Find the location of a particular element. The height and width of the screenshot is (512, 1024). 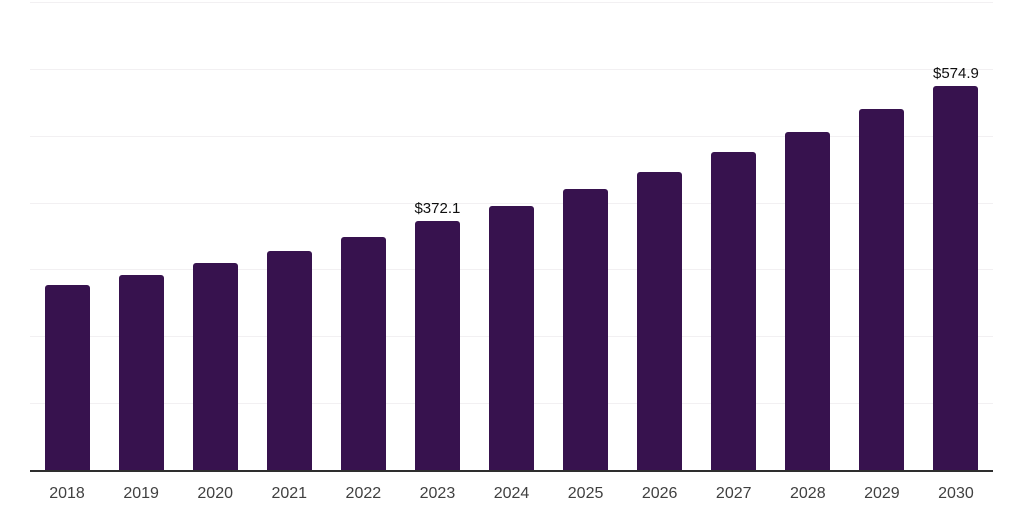

x-tick-label-2021: 2021 is located at coordinates (289, 493).